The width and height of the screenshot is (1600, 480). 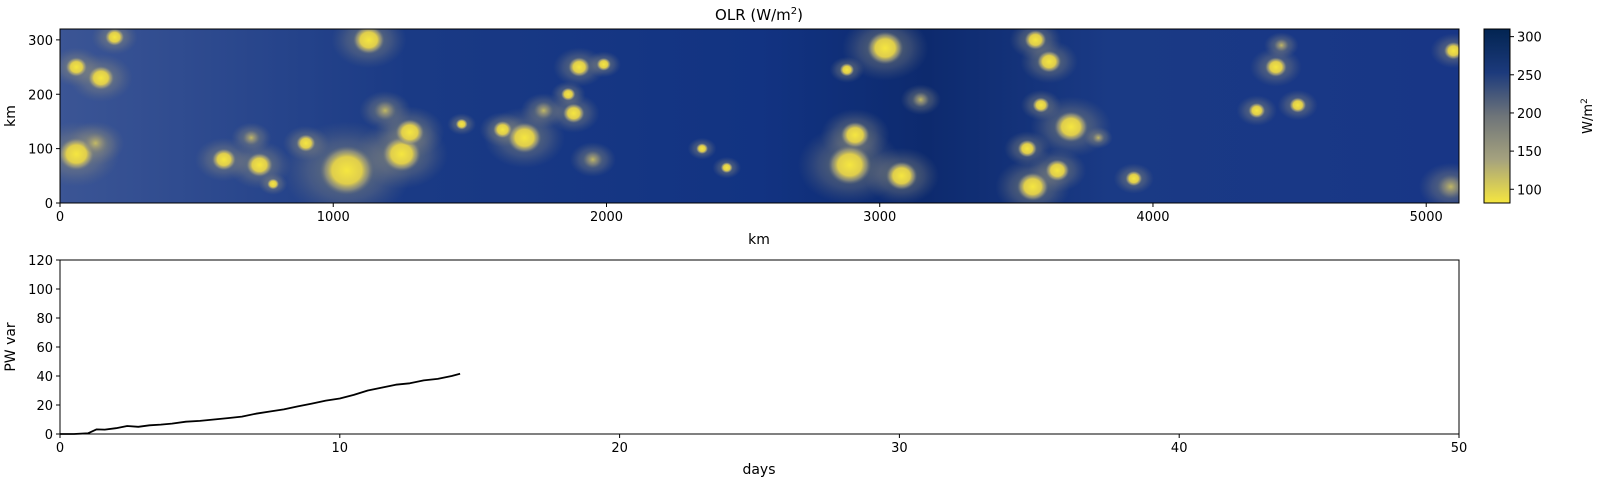 What do you see at coordinates (49, 204) in the screenshot?
I see `heatmap-y-tick-label: 0` at bounding box center [49, 204].